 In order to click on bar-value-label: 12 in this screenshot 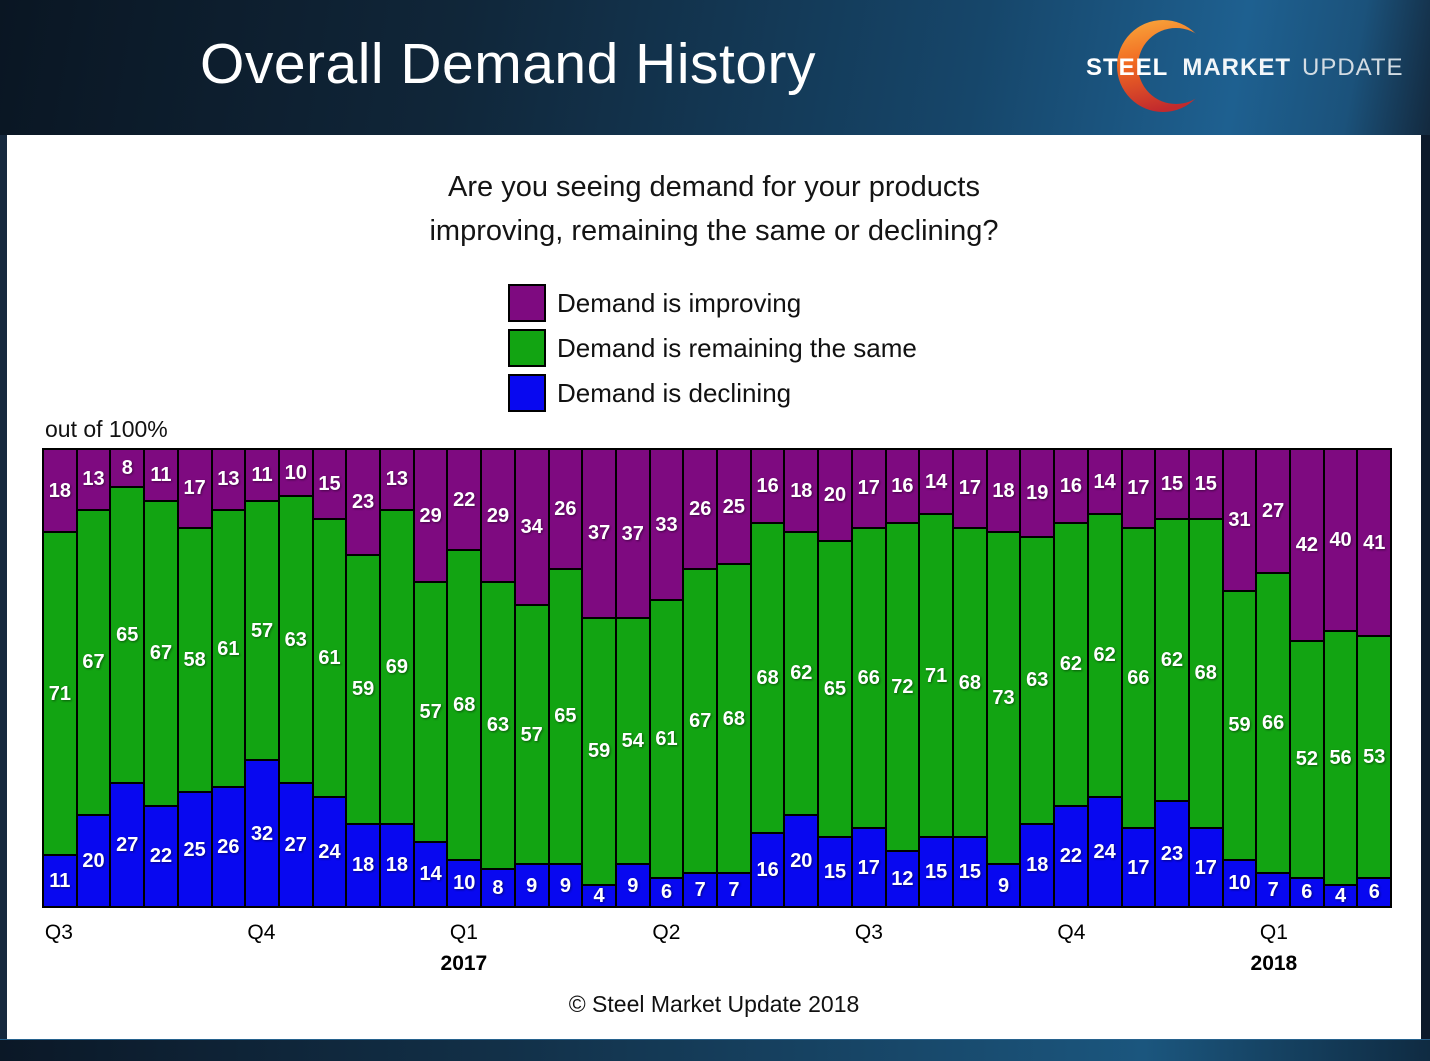, I will do `click(902, 878)`.